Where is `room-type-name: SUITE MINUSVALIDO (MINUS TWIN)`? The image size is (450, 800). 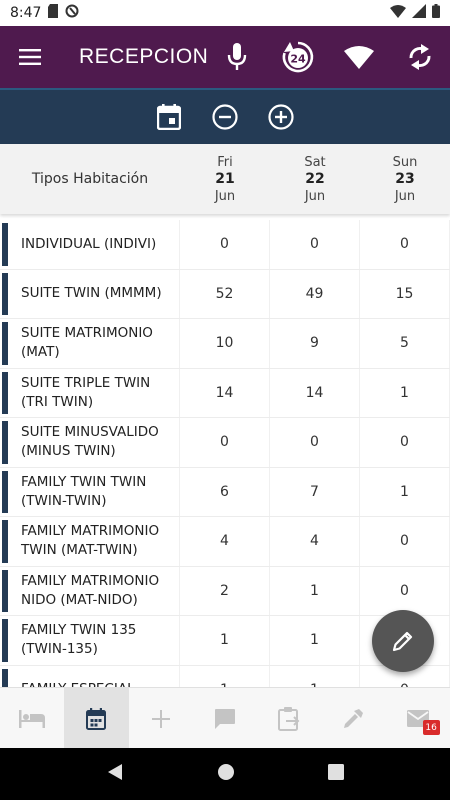
room-type-name: SUITE MINUSVALIDO (MINUS TWIN) is located at coordinates (90, 442).